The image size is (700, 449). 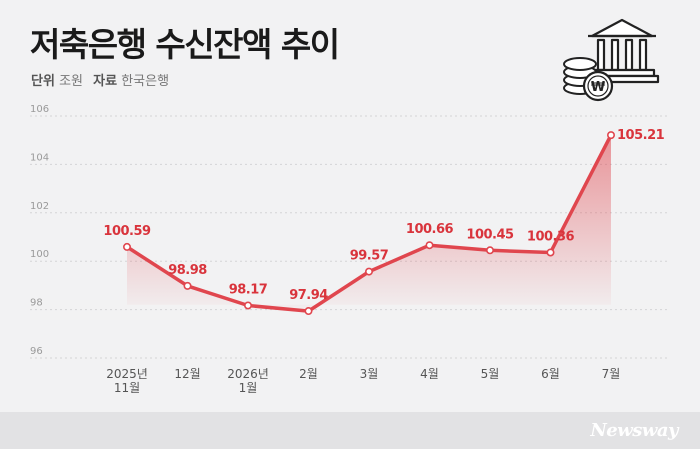 I want to click on data-label: 100.59, so click(x=127, y=231).